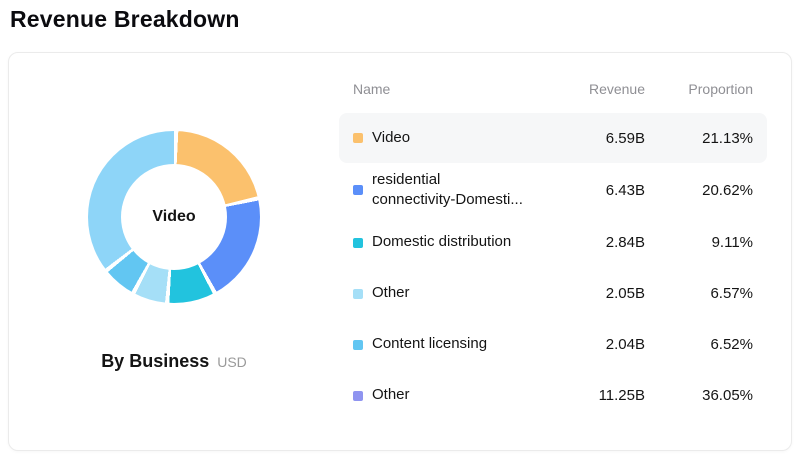 This screenshot has width=800, height=463. What do you see at coordinates (442, 242) in the screenshot?
I see `row-name: Domestic distribution` at bounding box center [442, 242].